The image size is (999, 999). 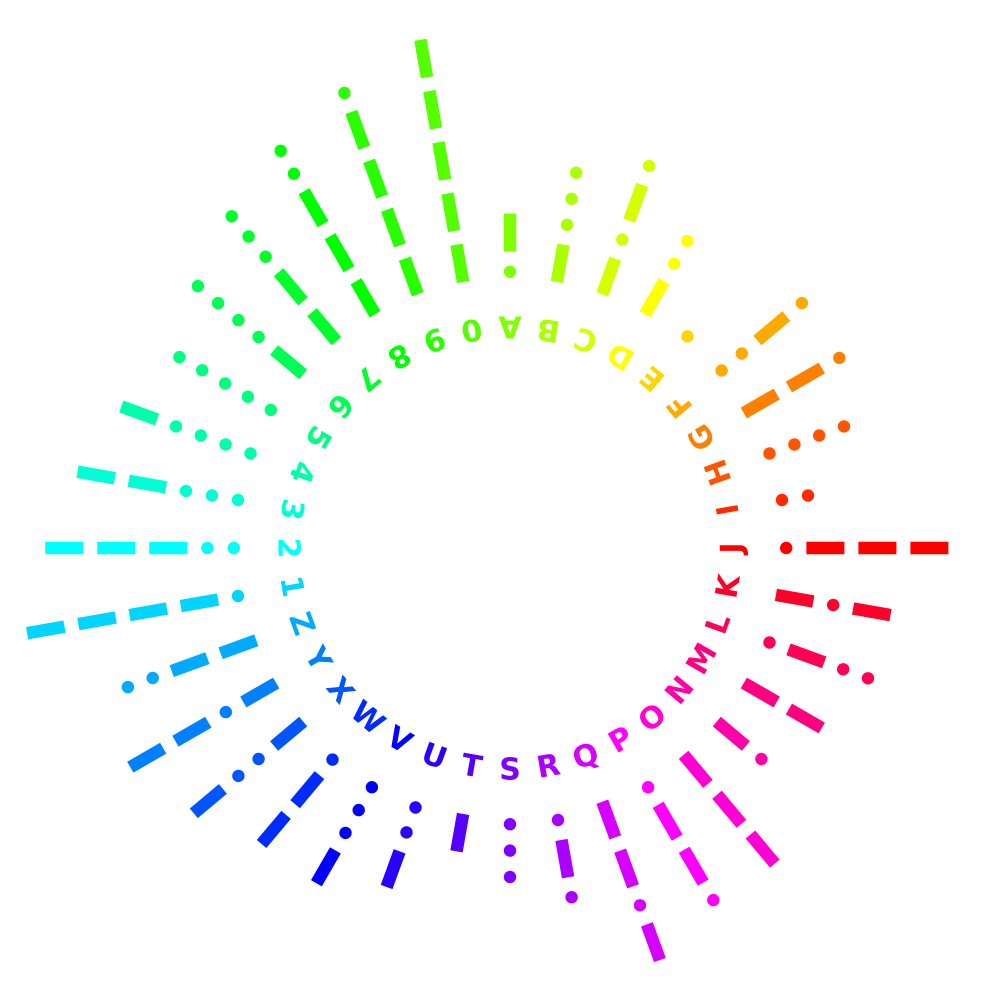 I want to click on character-label: S, so click(x=510, y=770).